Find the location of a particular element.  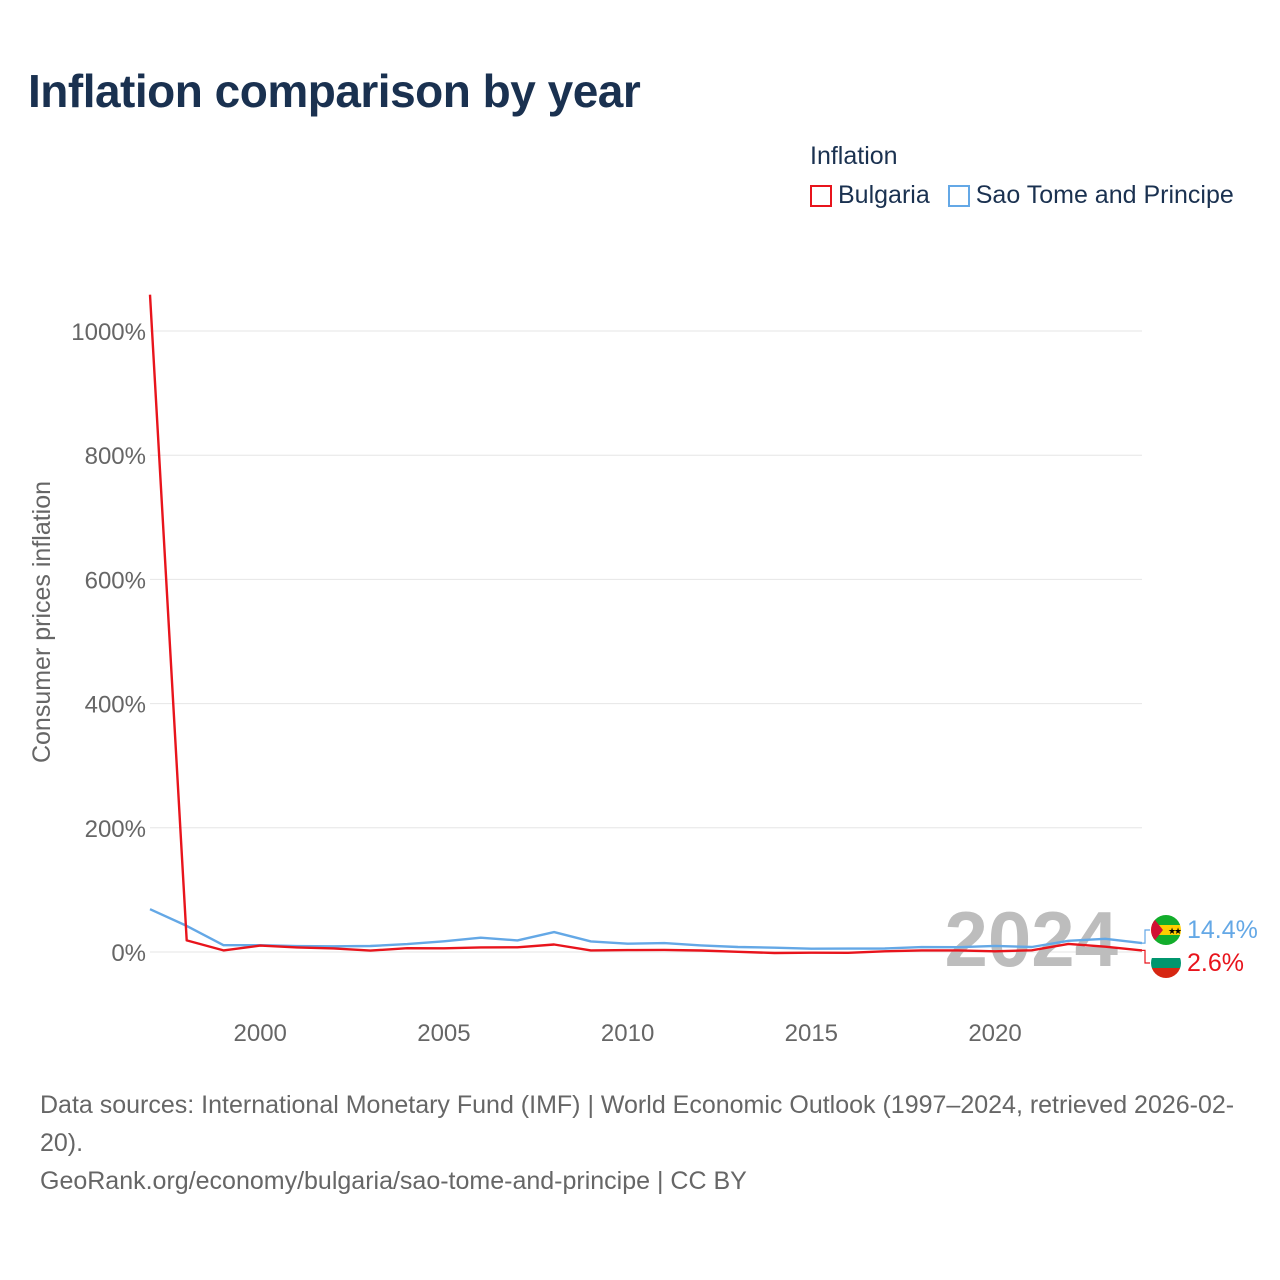

y-tick-label: 0% is located at coordinates (128, 953).